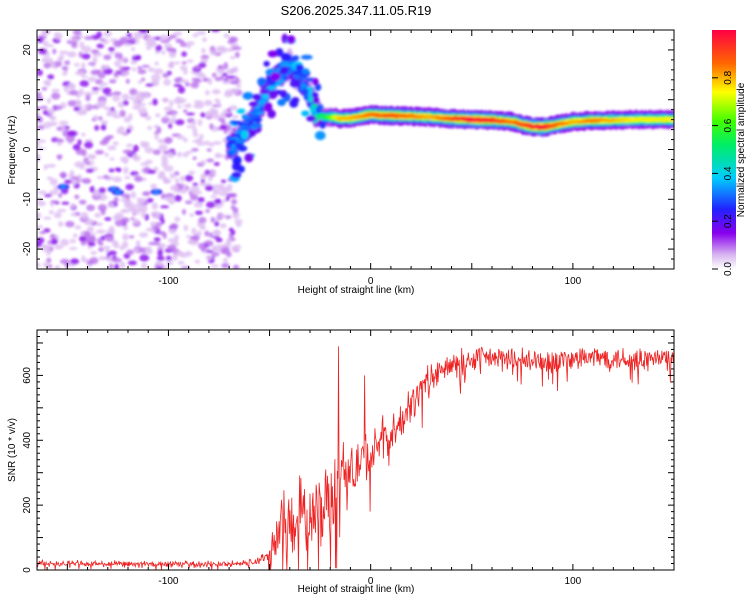 This screenshot has height=600, width=750. I want to click on x-tick-label: 0, so click(371, 281).